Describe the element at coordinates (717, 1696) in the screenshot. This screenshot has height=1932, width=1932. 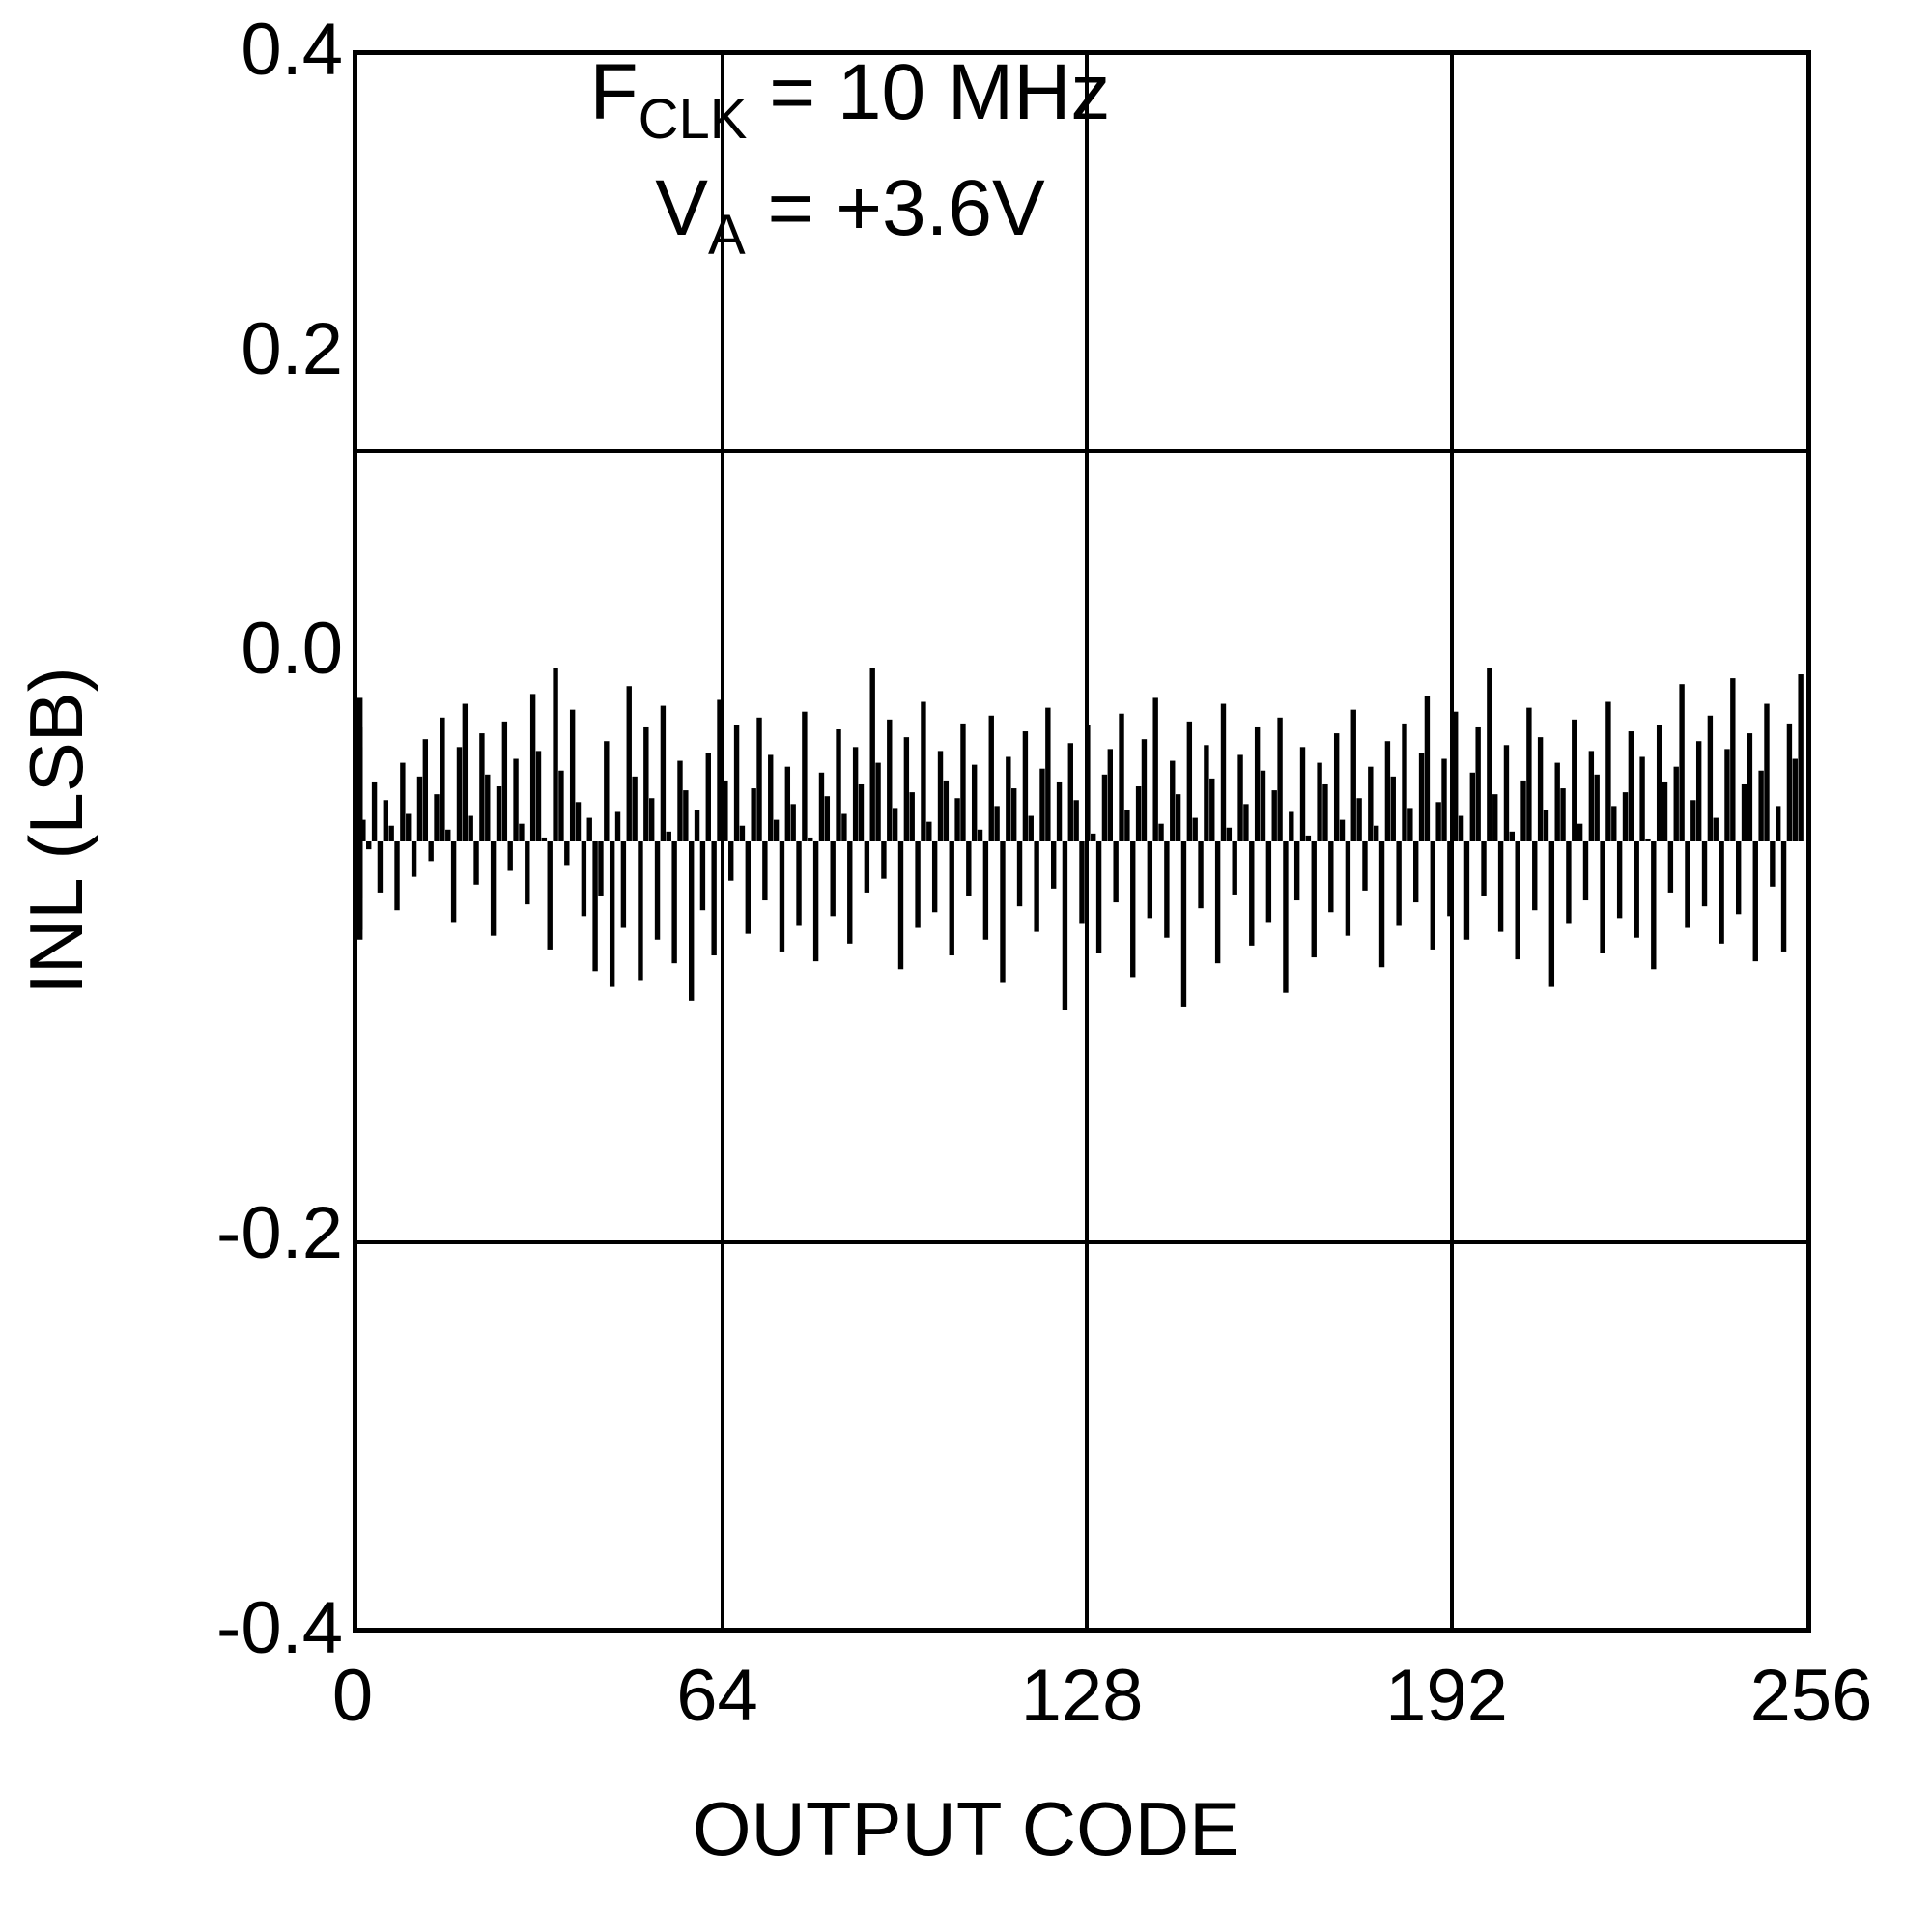
I see `x-tick-label: 64` at that location.